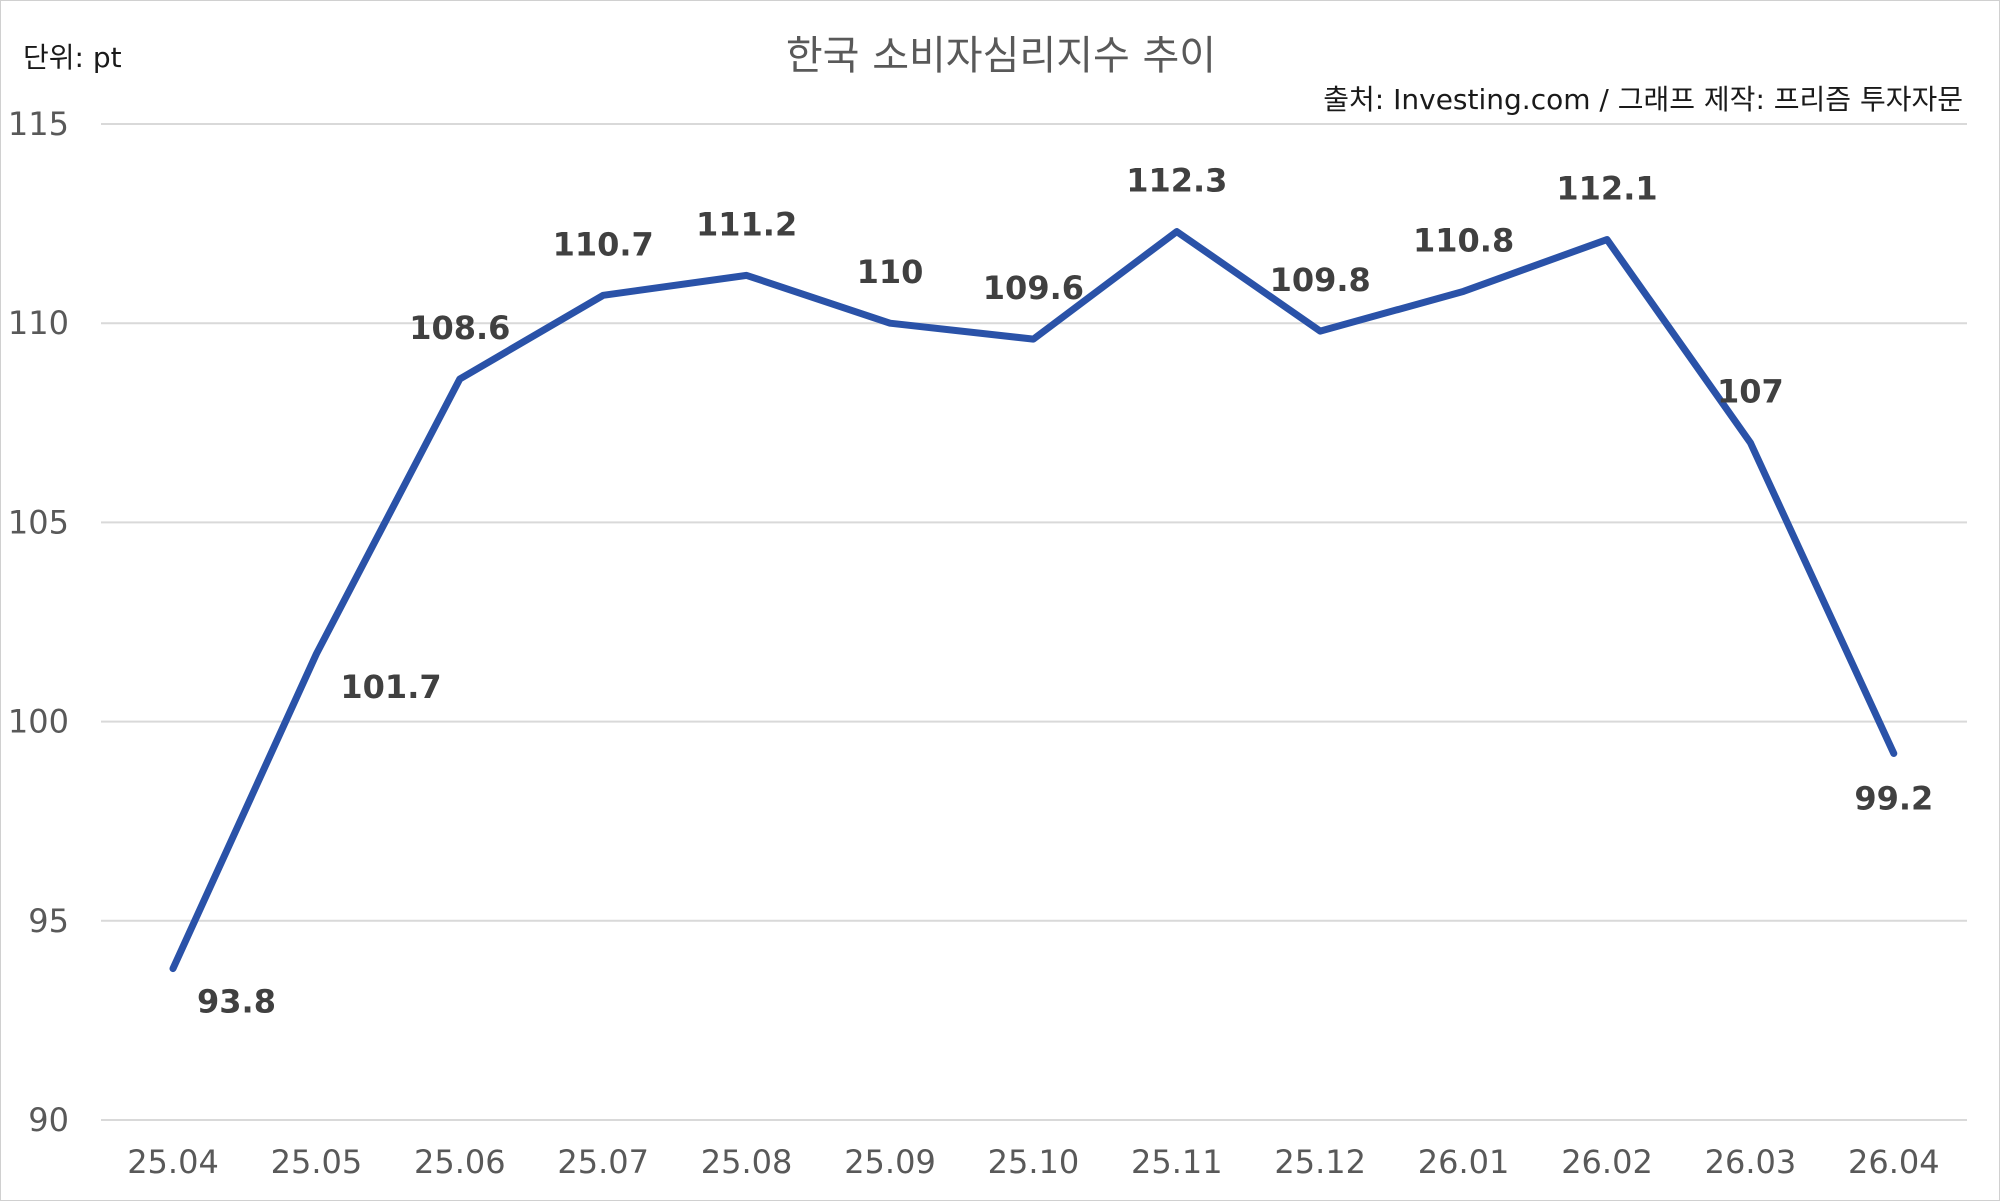 This screenshot has width=2000, height=1202. Describe the element at coordinates (48, 921) in the screenshot. I see `y-tick-label: 95` at that location.